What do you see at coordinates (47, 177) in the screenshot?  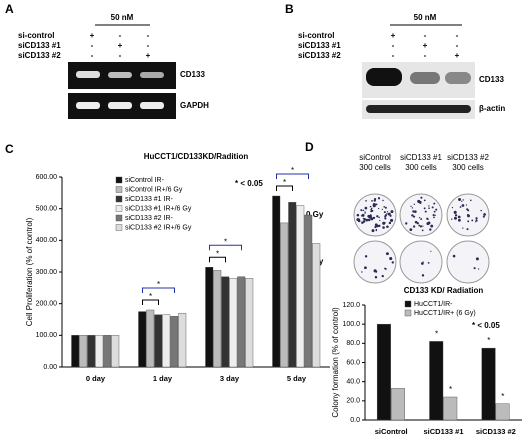 I see `y-tick-label: 600.00` at bounding box center [47, 177].